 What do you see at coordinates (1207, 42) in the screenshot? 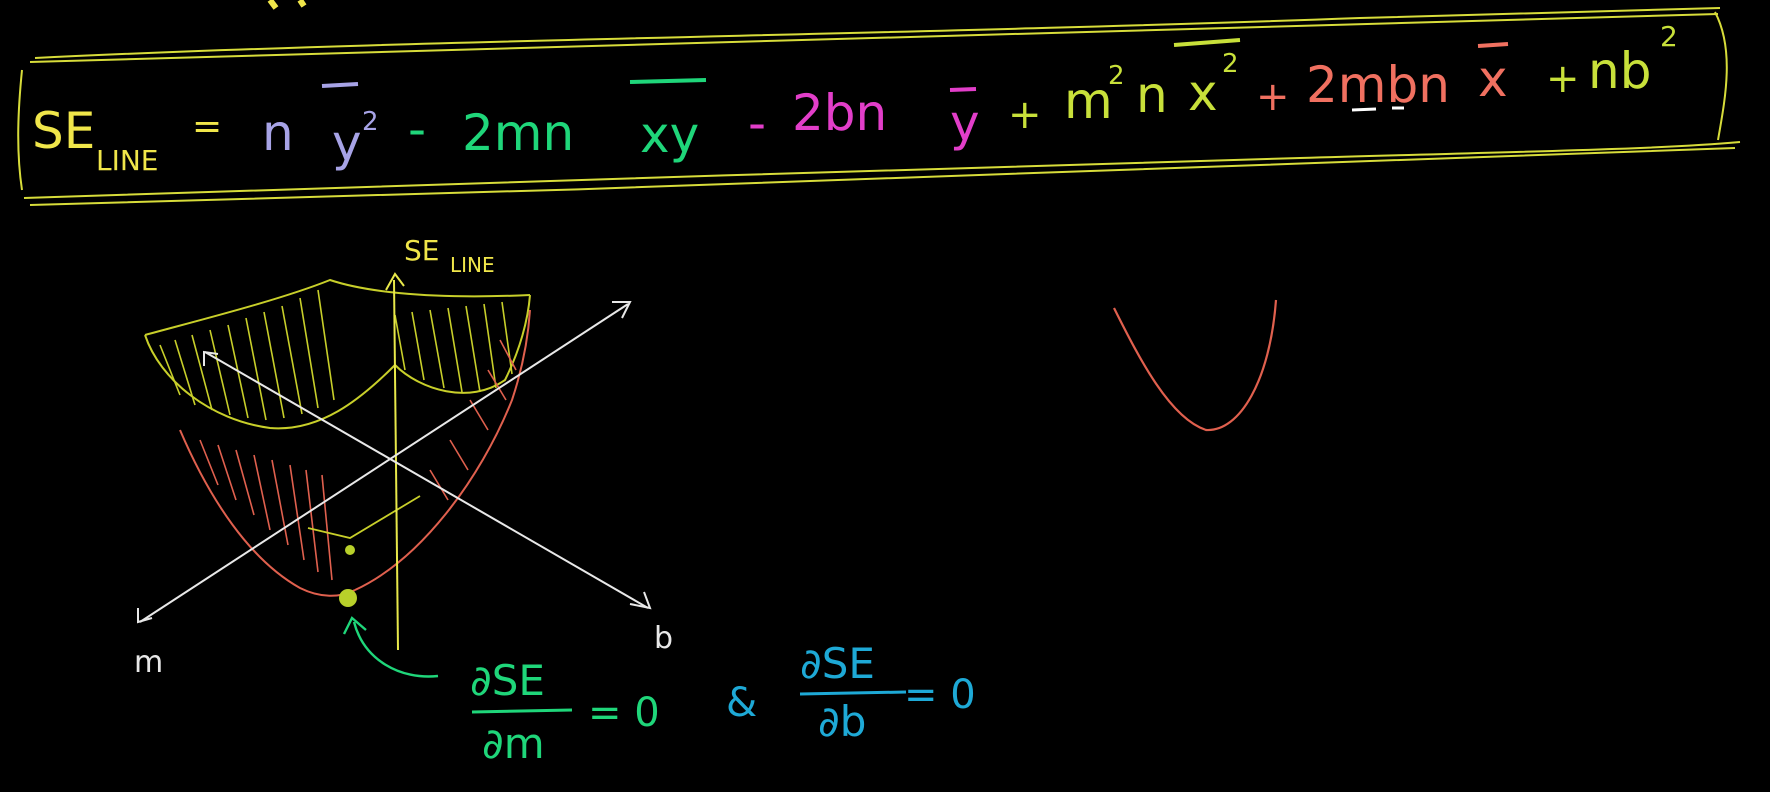
I see `eq-t4-bar` at bounding box center [1207, 42].